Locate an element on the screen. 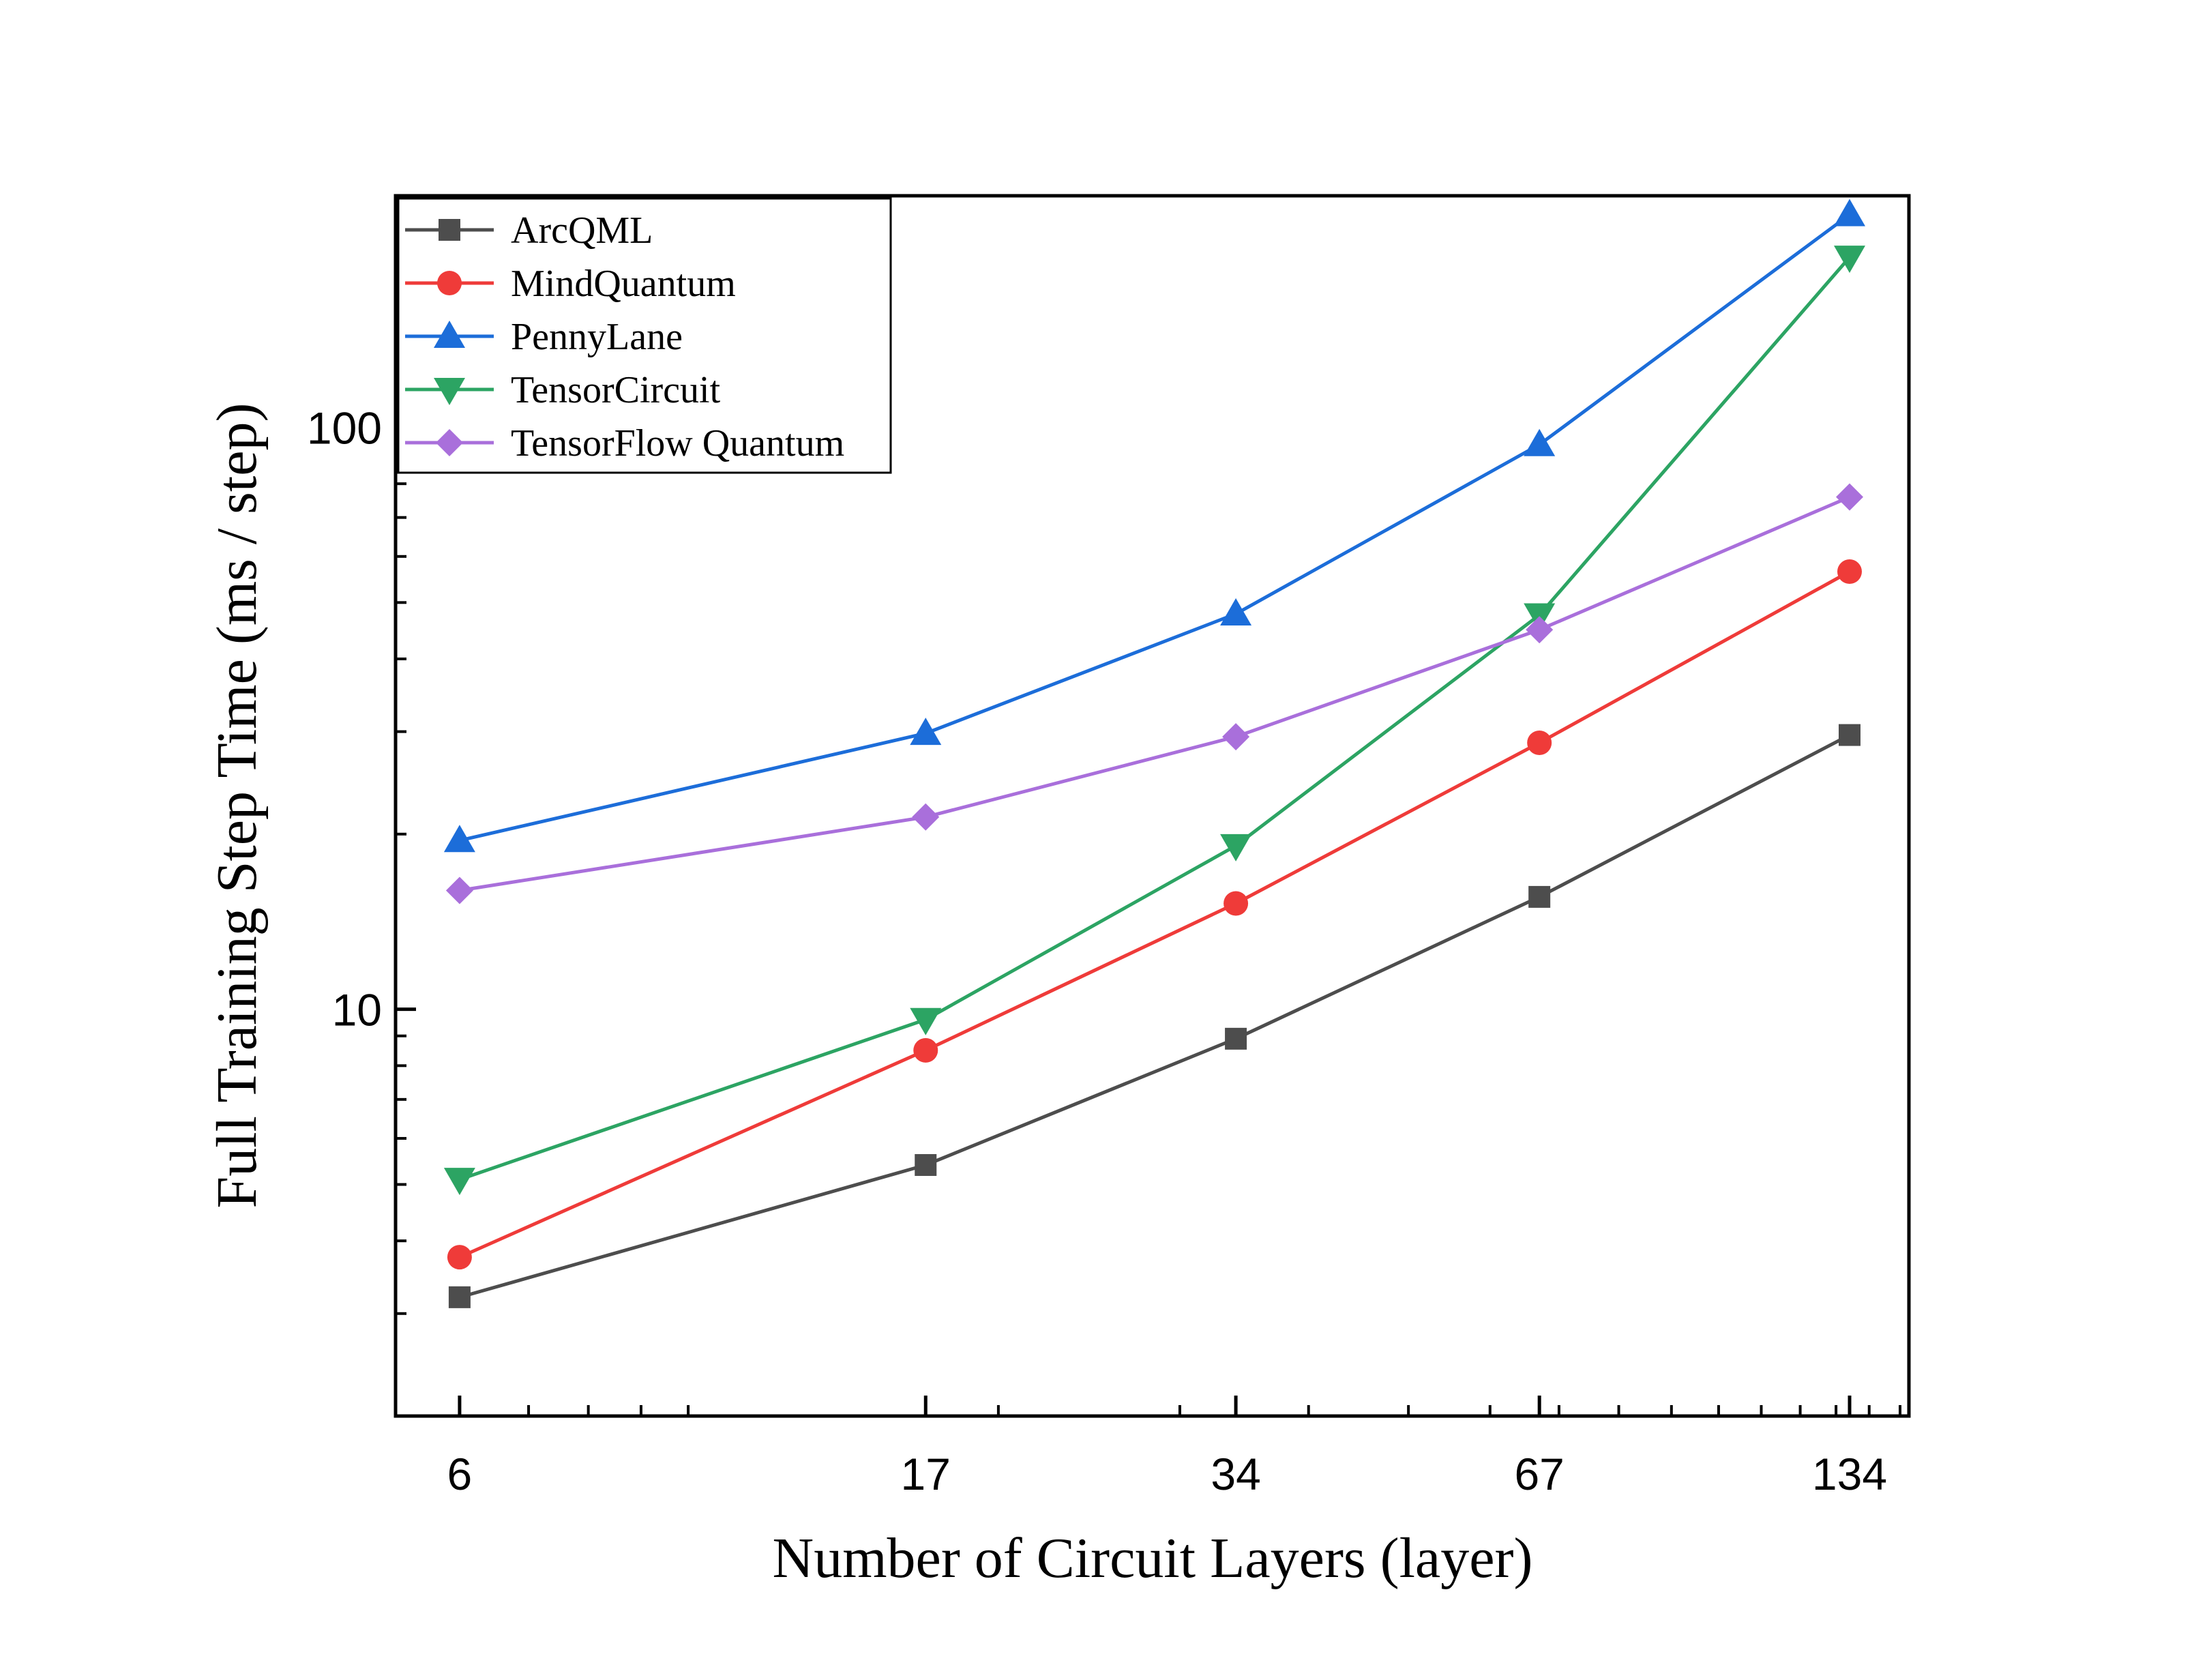 Image resolution: width=2194 pixels, height=1680 pixels. legend-item: PennyLane is located at coordinates (544, 337).